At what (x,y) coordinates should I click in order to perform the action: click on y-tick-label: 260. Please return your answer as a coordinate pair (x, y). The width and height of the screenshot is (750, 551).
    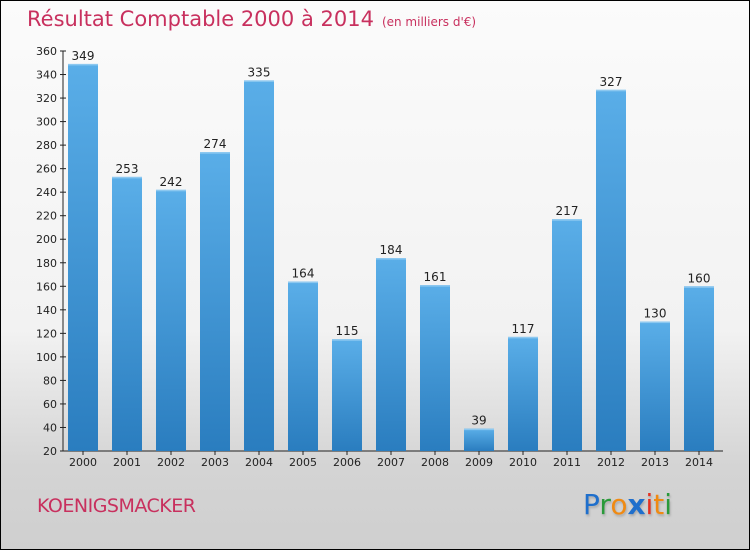
    Looking at the image, I should click on (46, 169).